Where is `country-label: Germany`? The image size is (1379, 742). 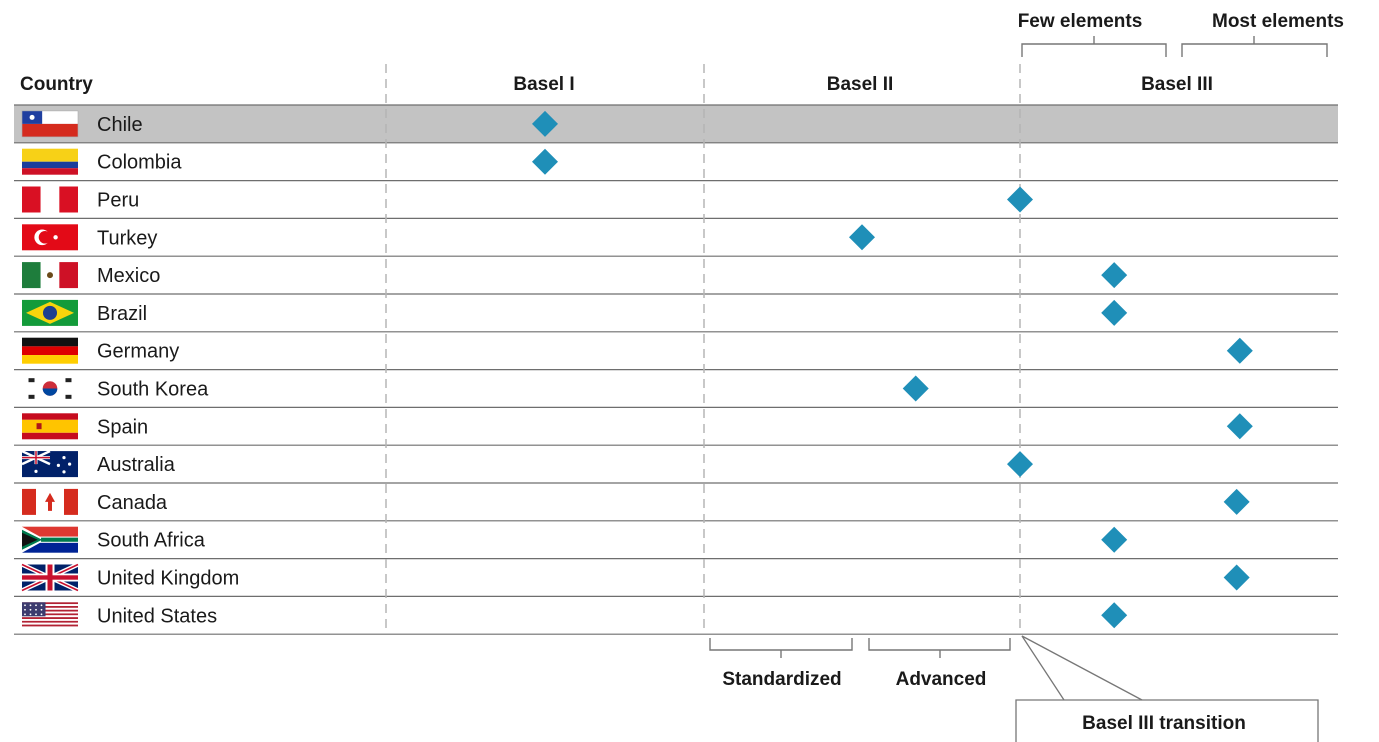 country-label: Germany is located at coordinates (138, 352).